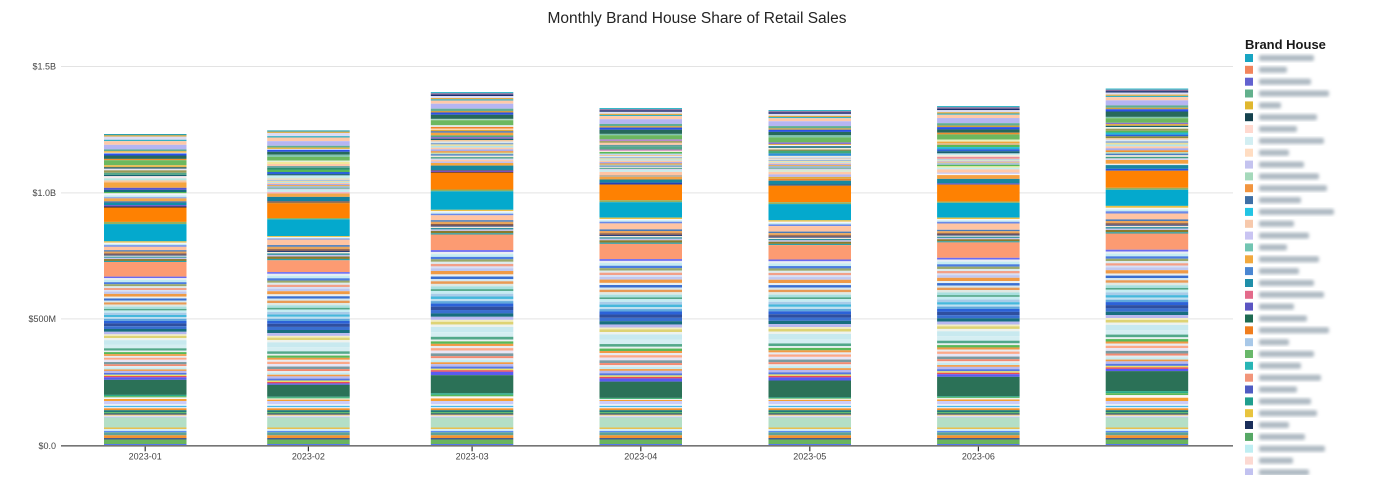  I want to click on svg-text: $500M, so click(42, 319).